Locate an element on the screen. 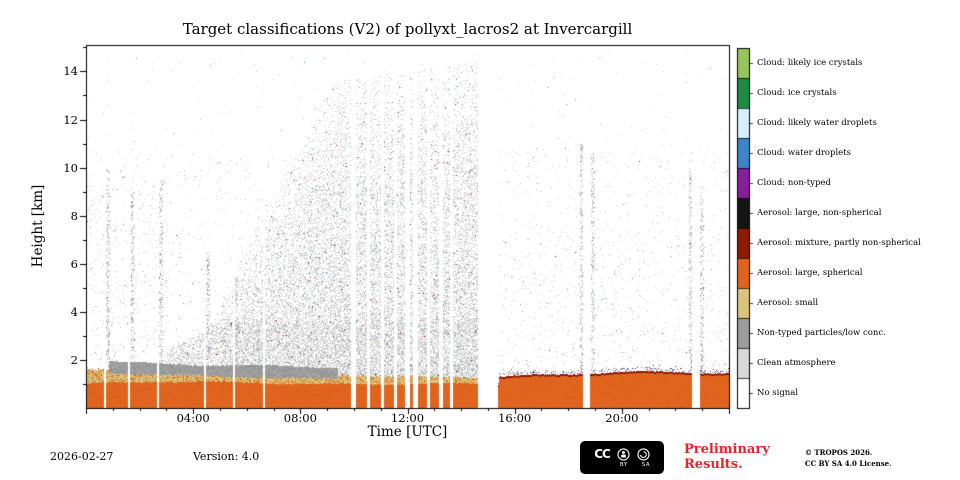 This screenshot has height=480, width=960. date-label: 2026-02-27 is located at coordinates (82, 456).